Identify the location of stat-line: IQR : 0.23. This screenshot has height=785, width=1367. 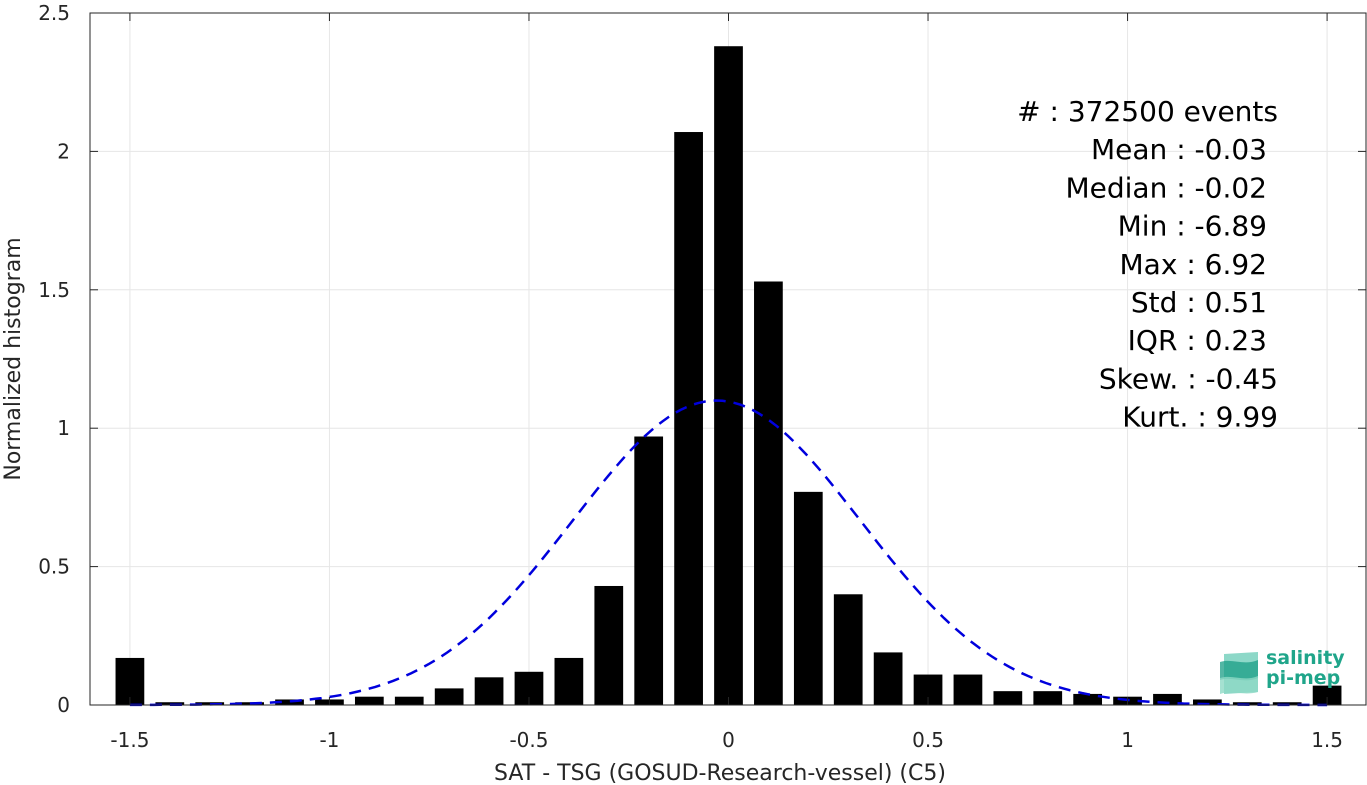
(1197, 340).